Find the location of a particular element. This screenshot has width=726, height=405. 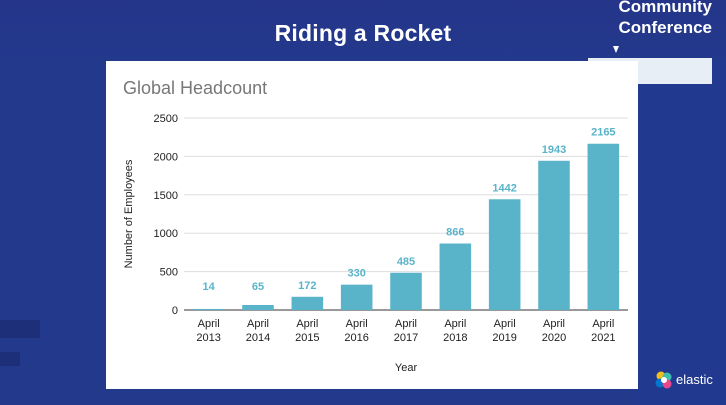

x-tick-label: April 2014 is located at coordinates (258, 331).